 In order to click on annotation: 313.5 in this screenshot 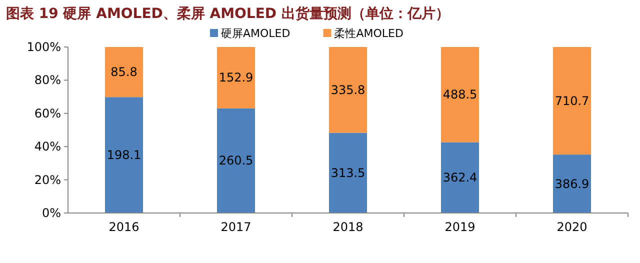, I will do `click(348, 173)`.